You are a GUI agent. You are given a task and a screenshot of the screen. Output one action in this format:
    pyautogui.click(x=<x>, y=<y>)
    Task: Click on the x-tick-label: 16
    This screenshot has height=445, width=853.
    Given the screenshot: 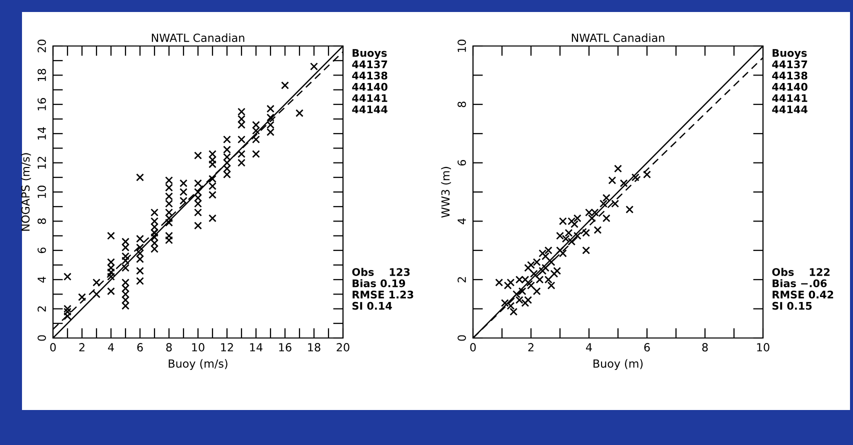 What is the action you would take?
    pyautogui.click(x=285, y=347)
    